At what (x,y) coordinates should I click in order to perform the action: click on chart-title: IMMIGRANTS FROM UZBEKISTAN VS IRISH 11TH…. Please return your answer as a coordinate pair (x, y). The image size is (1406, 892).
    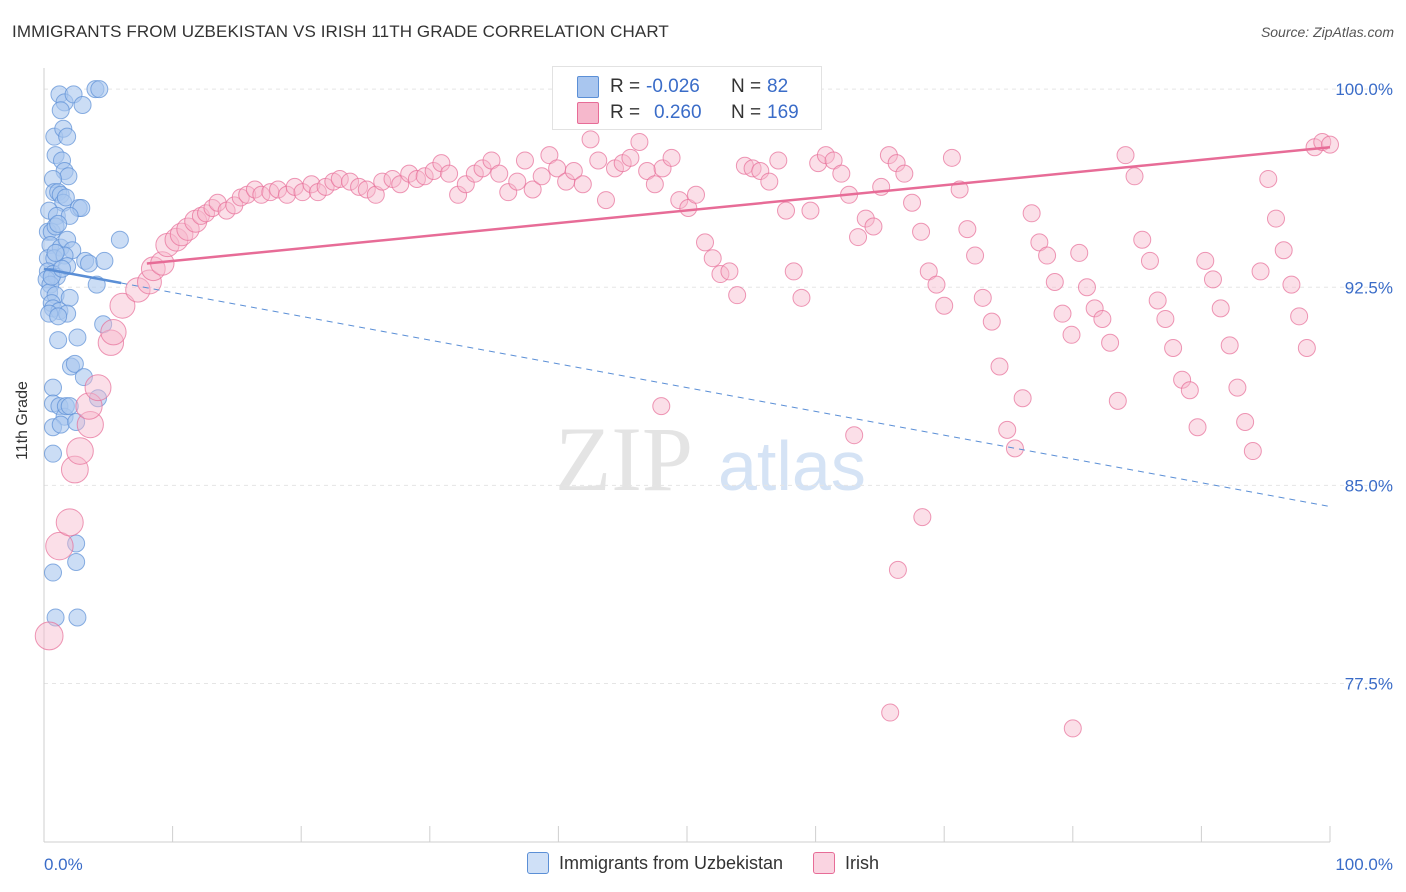
    Looking at the image, I should click on (340, 31).